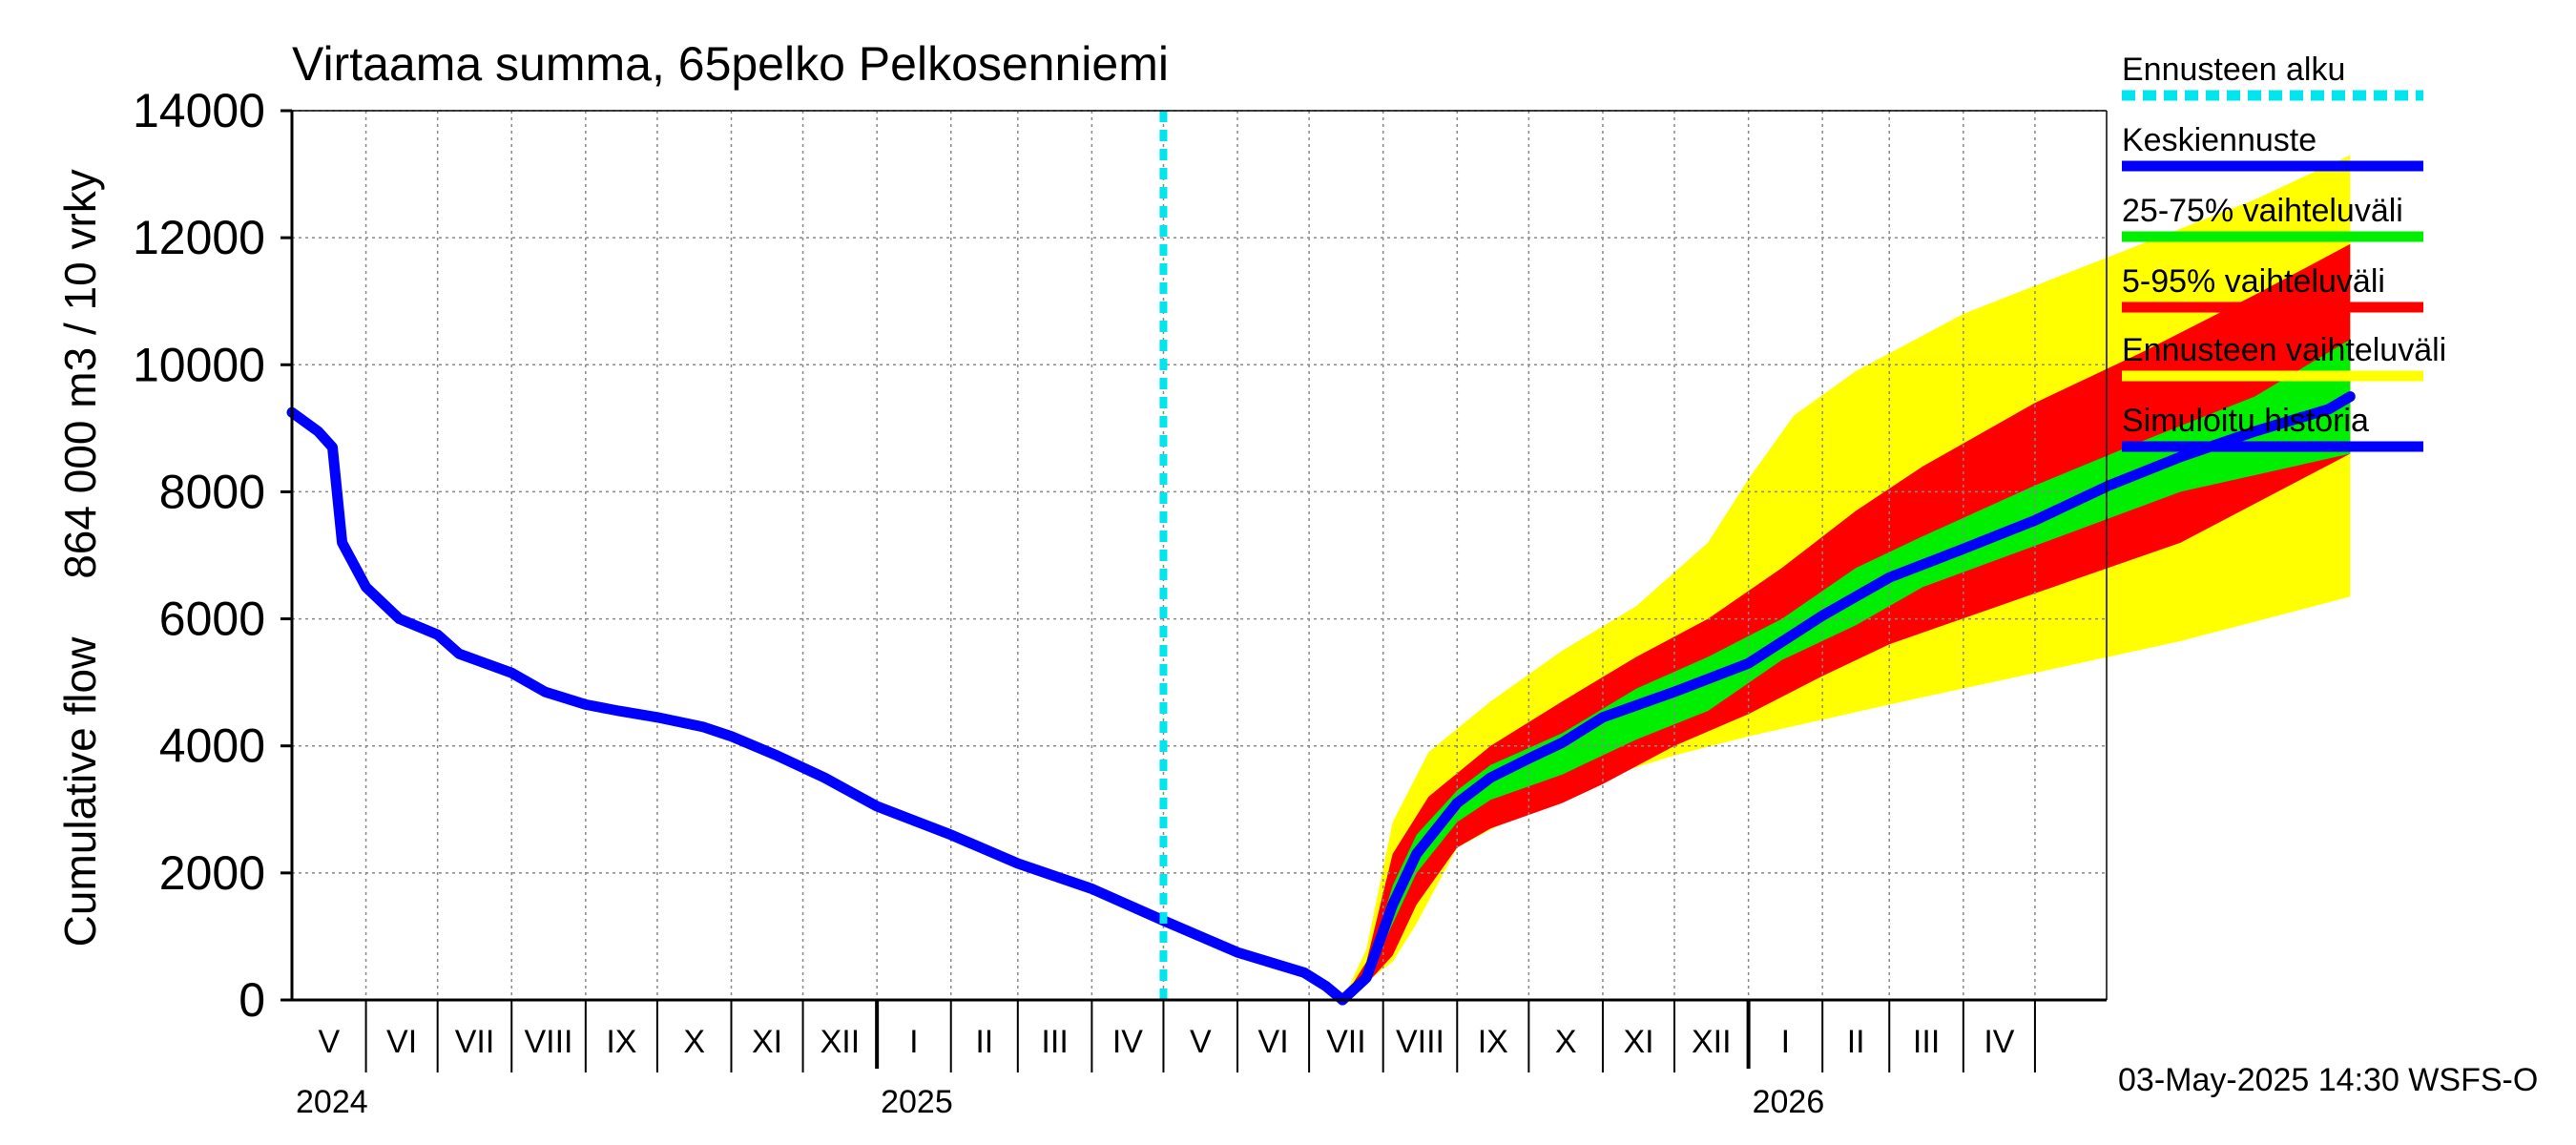 The height and width of the screenshot is (1145, 2576). I want to click on year-label: 2025, so click(917, 1102).